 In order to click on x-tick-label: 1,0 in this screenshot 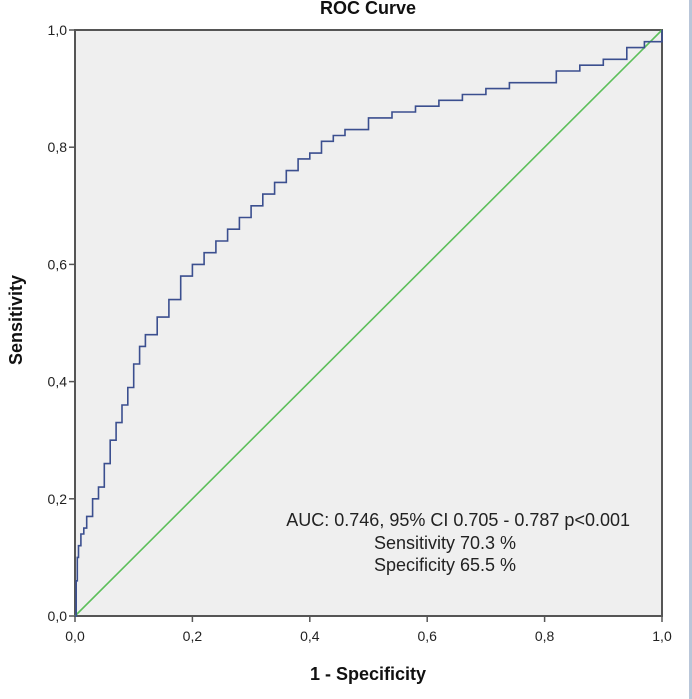, I will do `click(662, 636)`.